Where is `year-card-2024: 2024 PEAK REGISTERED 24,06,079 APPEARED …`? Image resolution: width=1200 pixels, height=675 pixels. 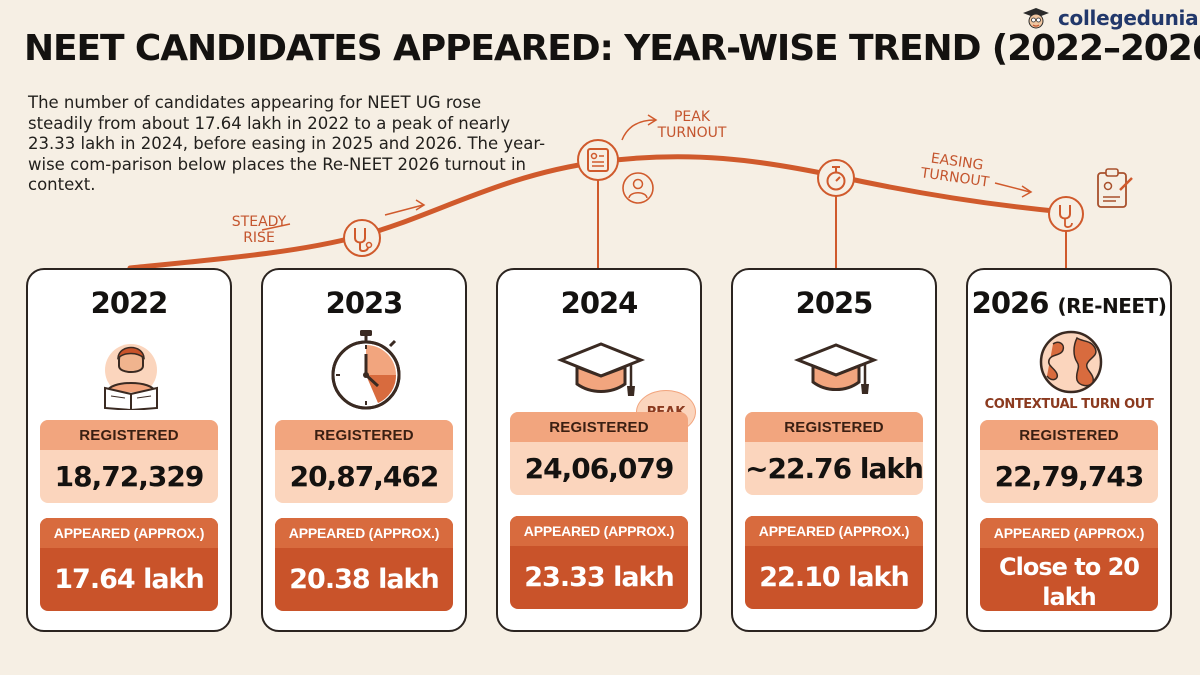 year-card-2024: 2024 PEAK REGISTERED 24,06,079 APPEARED … is located at coordinates (599, 450).